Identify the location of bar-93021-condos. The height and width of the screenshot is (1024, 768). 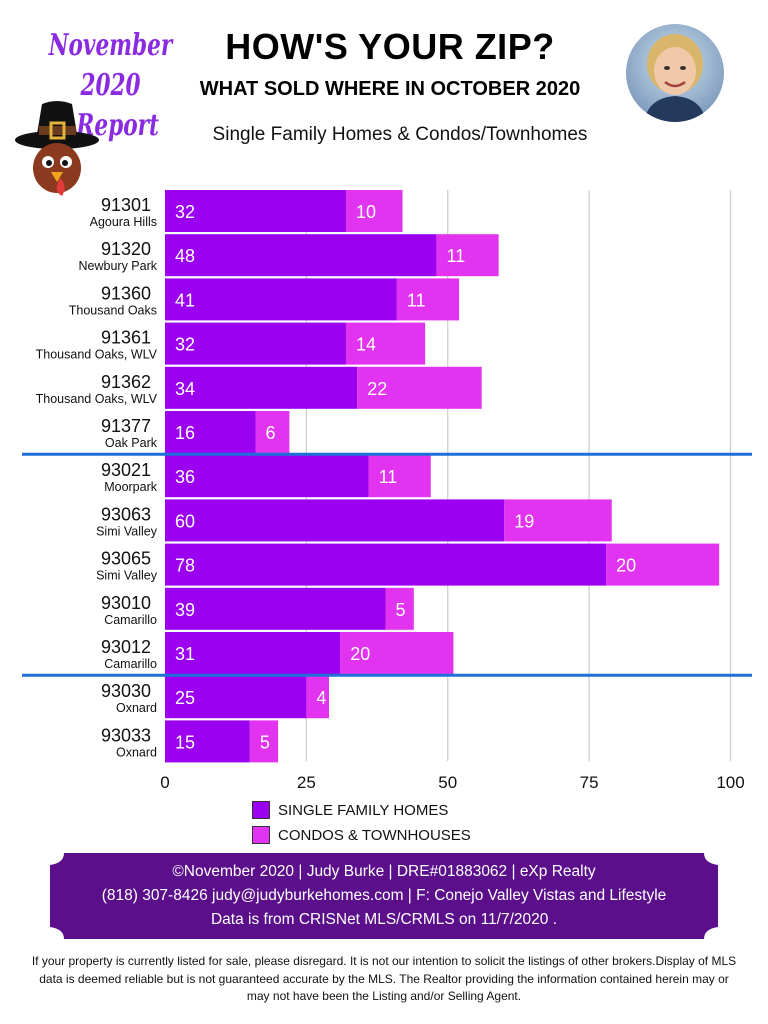
(399, 476).